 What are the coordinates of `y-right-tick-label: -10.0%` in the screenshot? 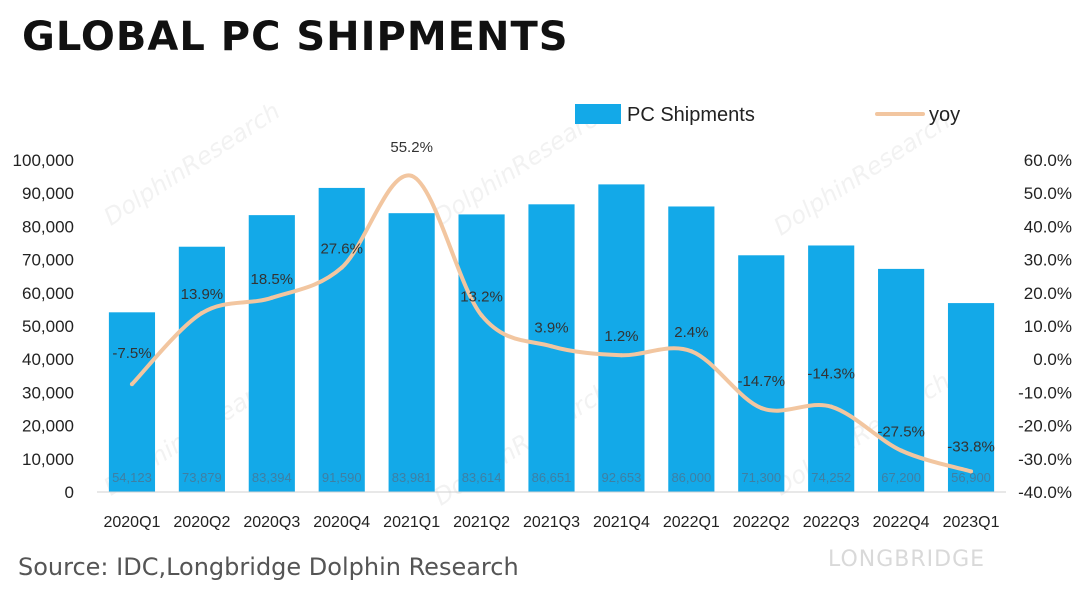 It's located at (1045, 392).